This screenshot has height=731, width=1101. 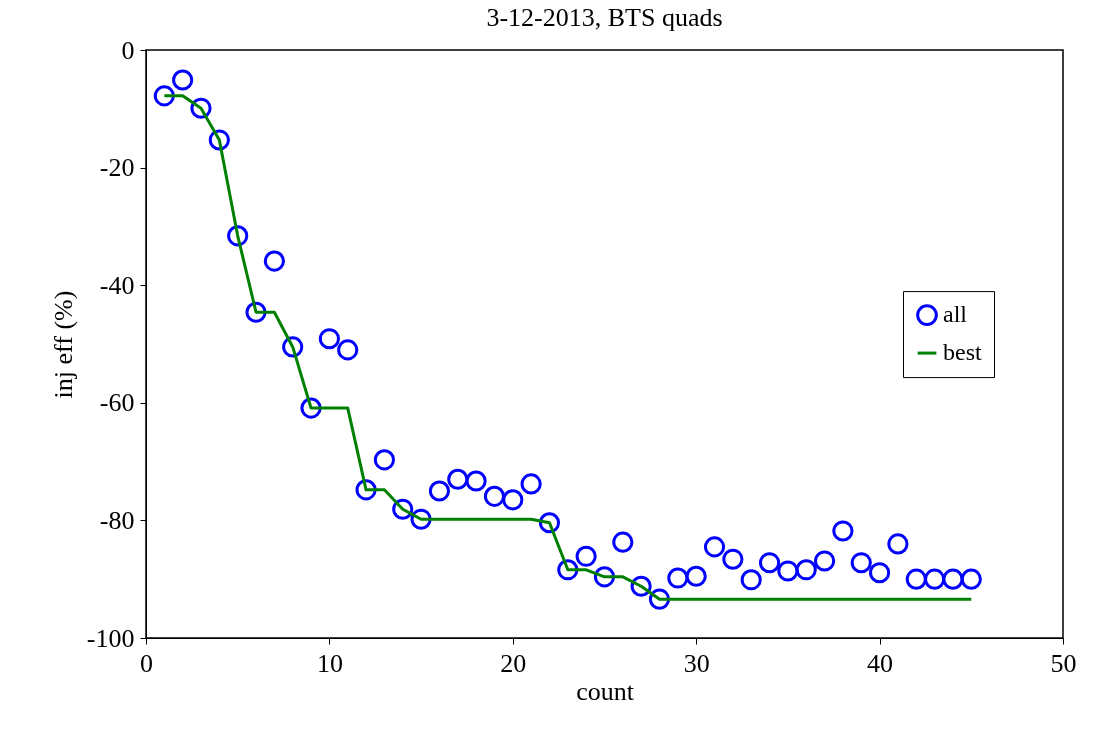 What do you see at coordinates (1063, 663) in the screenshot?
I see `x-tick-label: 50` at bounding box center [1063, 663].